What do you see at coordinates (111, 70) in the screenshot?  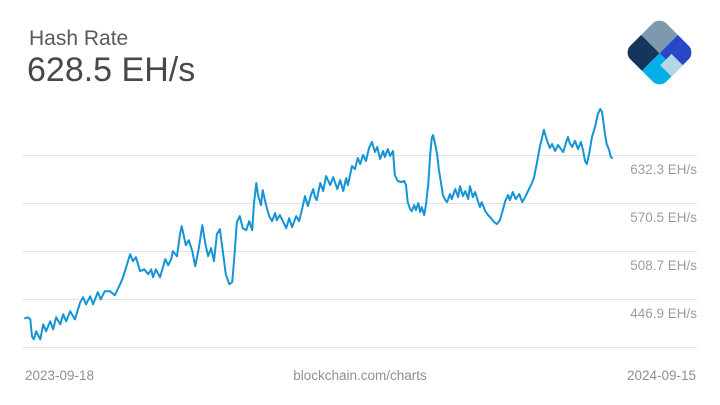 I see `current-hash-rate-value: 628.5 EH/s` at bounding box center [111, 70].